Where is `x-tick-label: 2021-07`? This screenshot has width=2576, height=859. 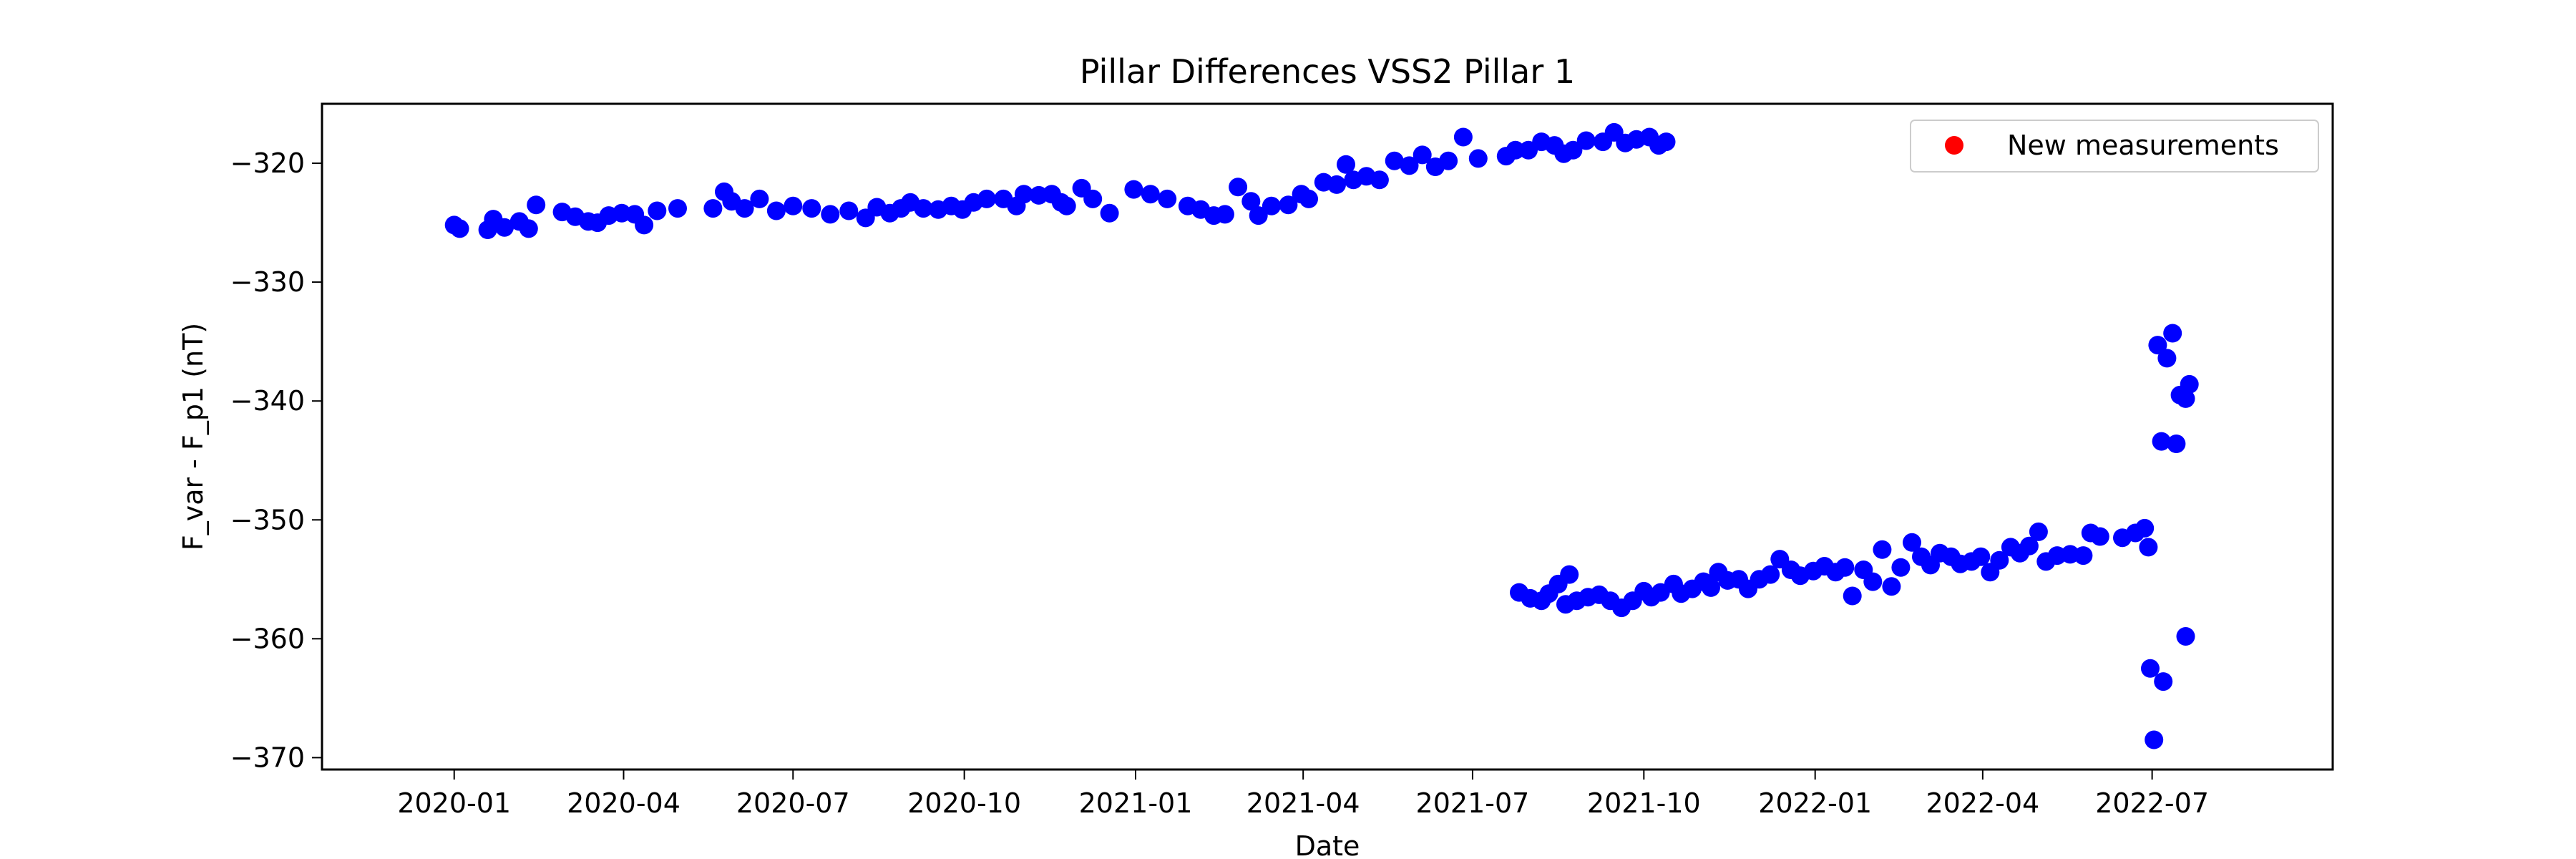
x-tick-label: 2021-07 is located at coordinates (1473, 803).